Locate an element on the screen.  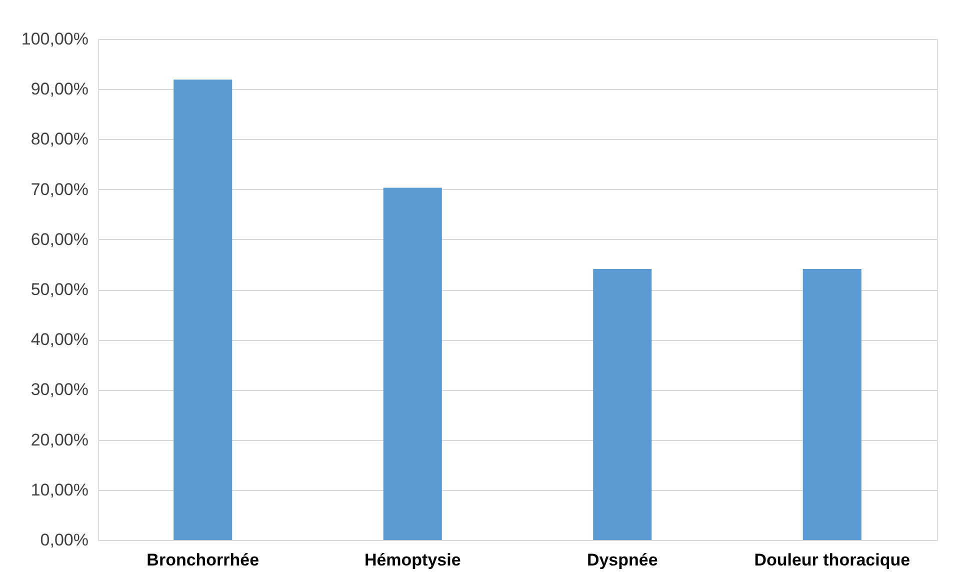
y-tick-label: 20,00% is located at coordinates (59, 440).